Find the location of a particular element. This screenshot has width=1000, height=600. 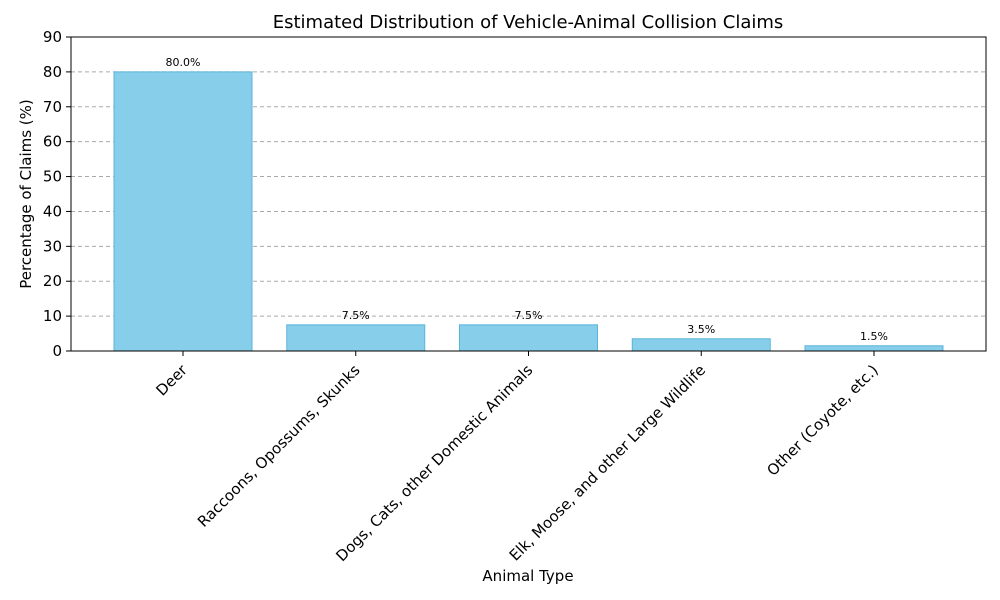

y-axis-label: Percentage of Claims (%) is located at coordinates (26, 194).